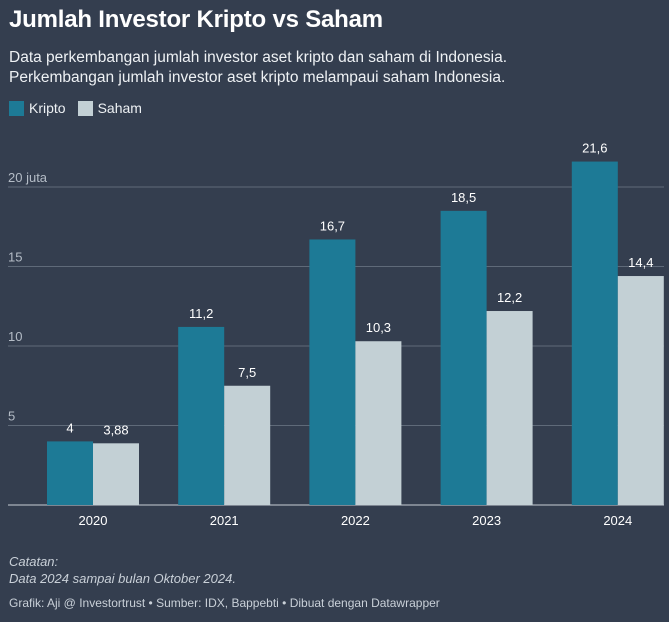  Describe the element at coordinates (85, 108) in the screenshot. I see `legend-swatch-saham` at that location.